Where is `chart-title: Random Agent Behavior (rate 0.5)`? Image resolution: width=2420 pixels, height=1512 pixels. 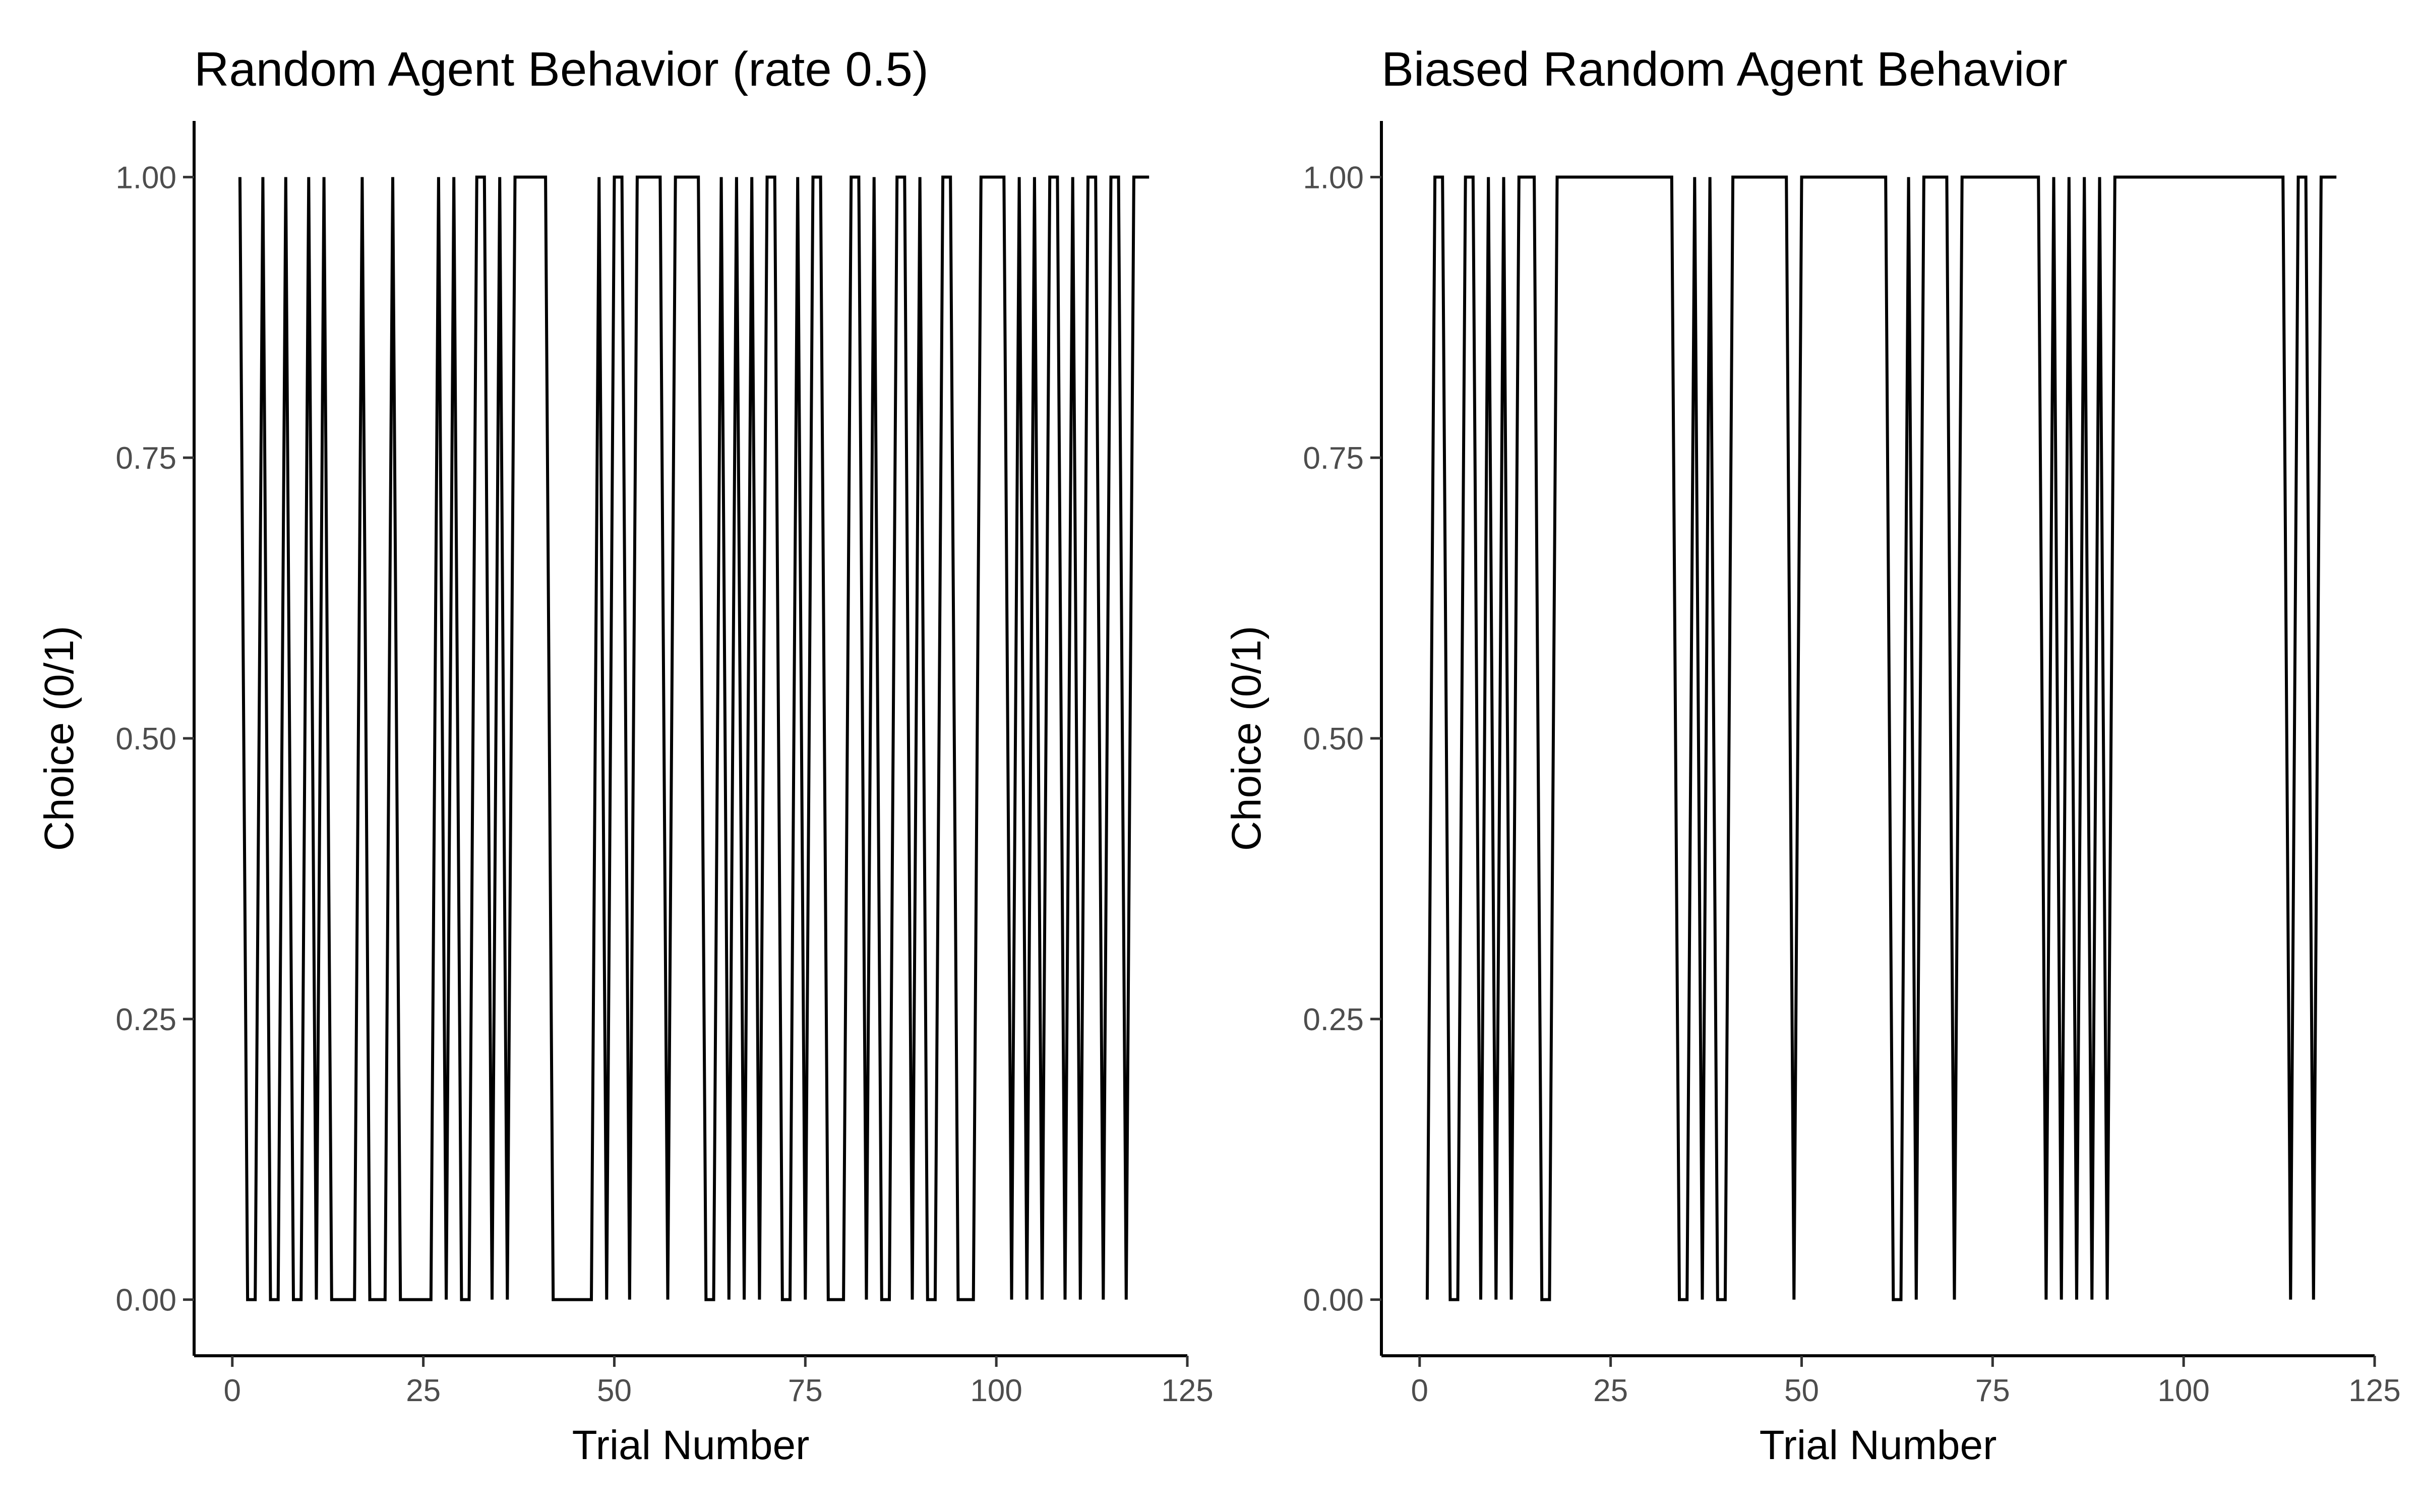 chart-title: Random Agent Behavior (rate 0.5) is located at coordinates (561, 69).